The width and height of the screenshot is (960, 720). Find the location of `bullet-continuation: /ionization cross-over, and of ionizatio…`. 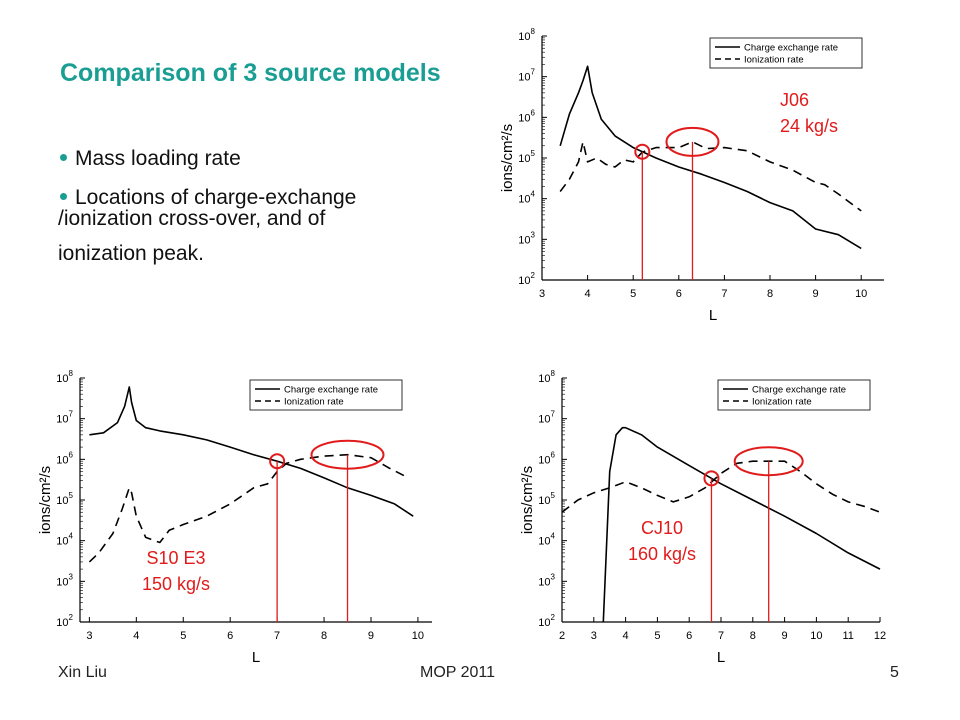

bullet-continuation: /ionization cross-over, and of ionizatio… is located at coordinates (258, 236).